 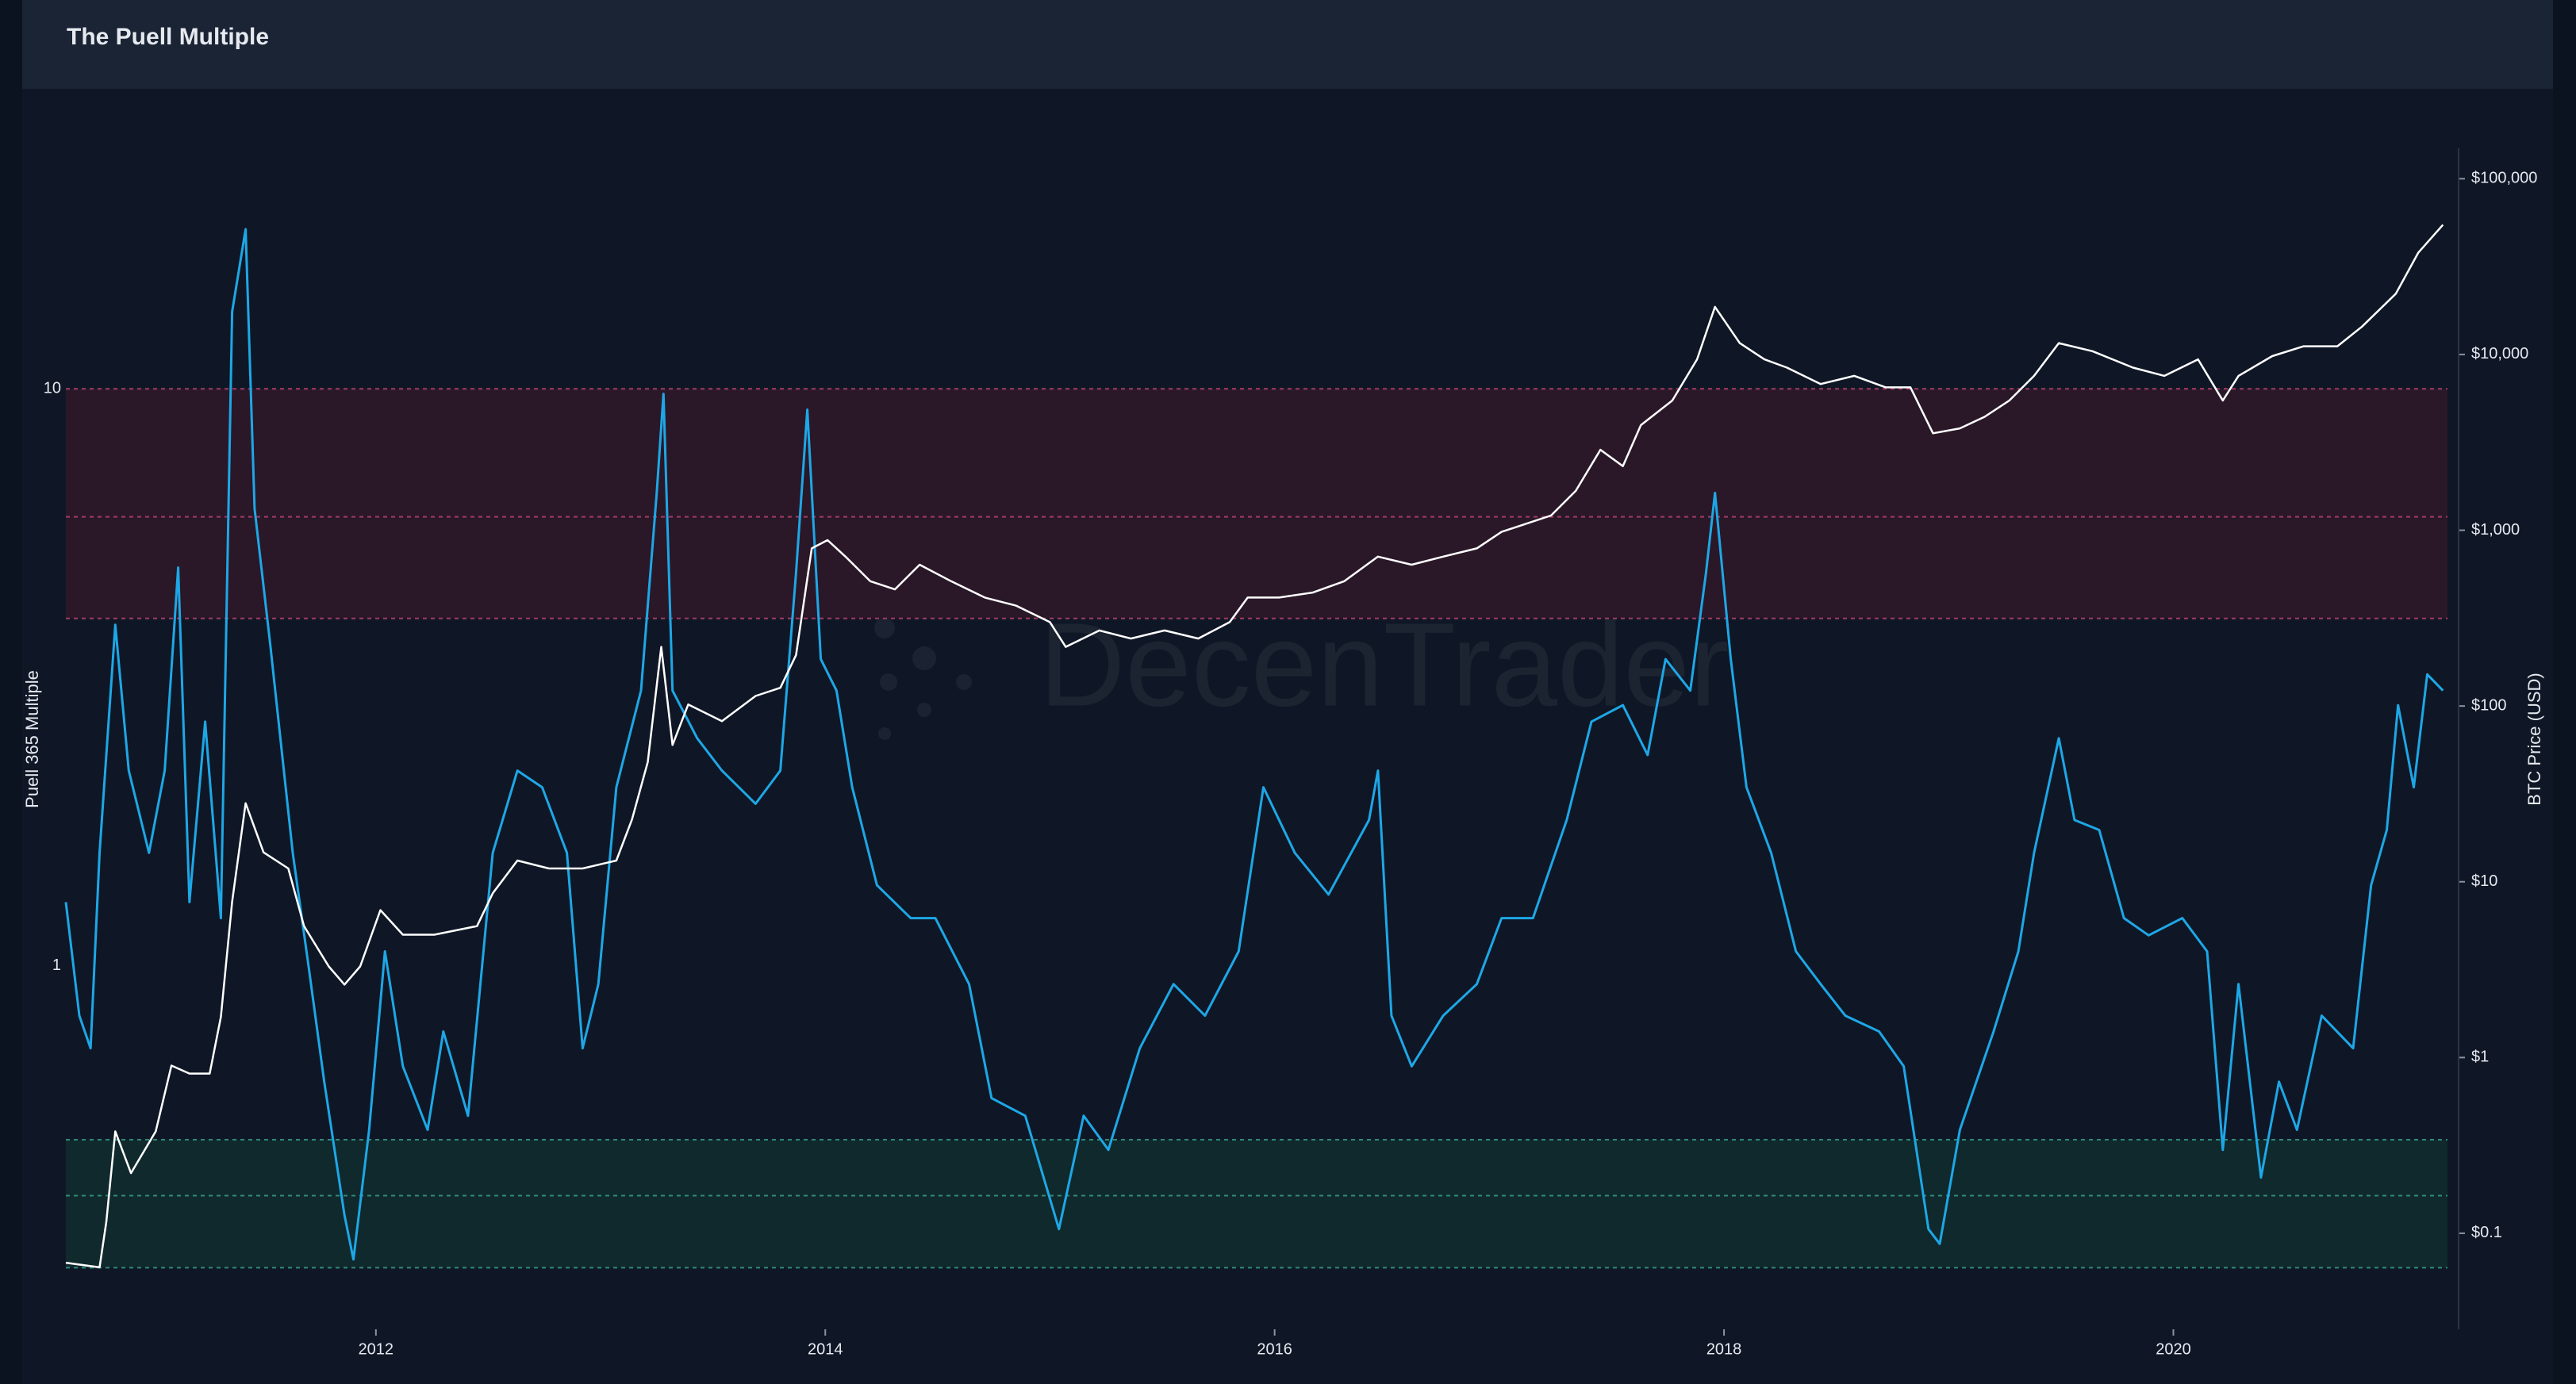 What do you see at coordinates (2489, 705) in the screenshot?
I see `y2-tick-label: $100` at bounding box center [2489, 705].